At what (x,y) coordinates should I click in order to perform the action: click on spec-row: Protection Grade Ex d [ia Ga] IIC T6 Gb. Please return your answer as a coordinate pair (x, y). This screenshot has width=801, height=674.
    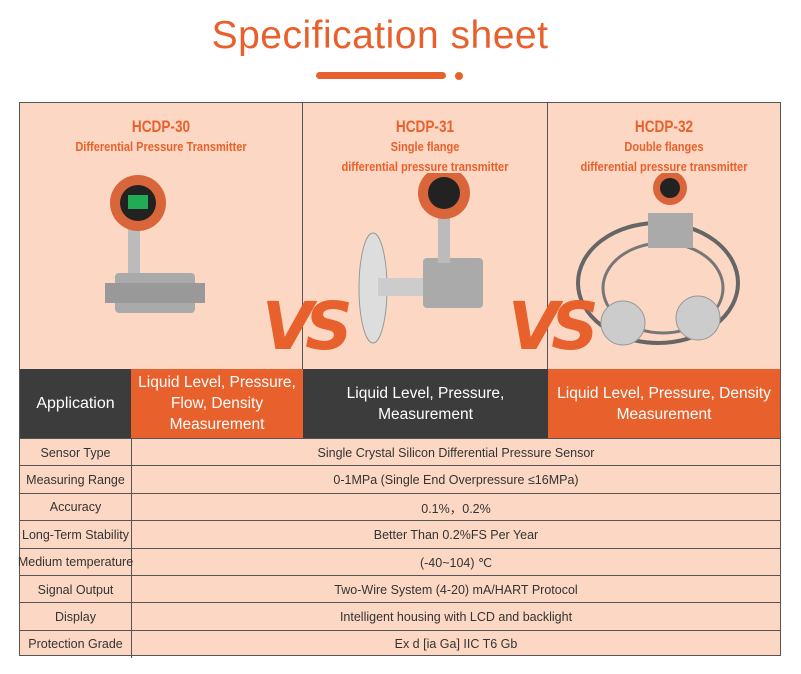
    Looking at the image, I should click on (400, 644).